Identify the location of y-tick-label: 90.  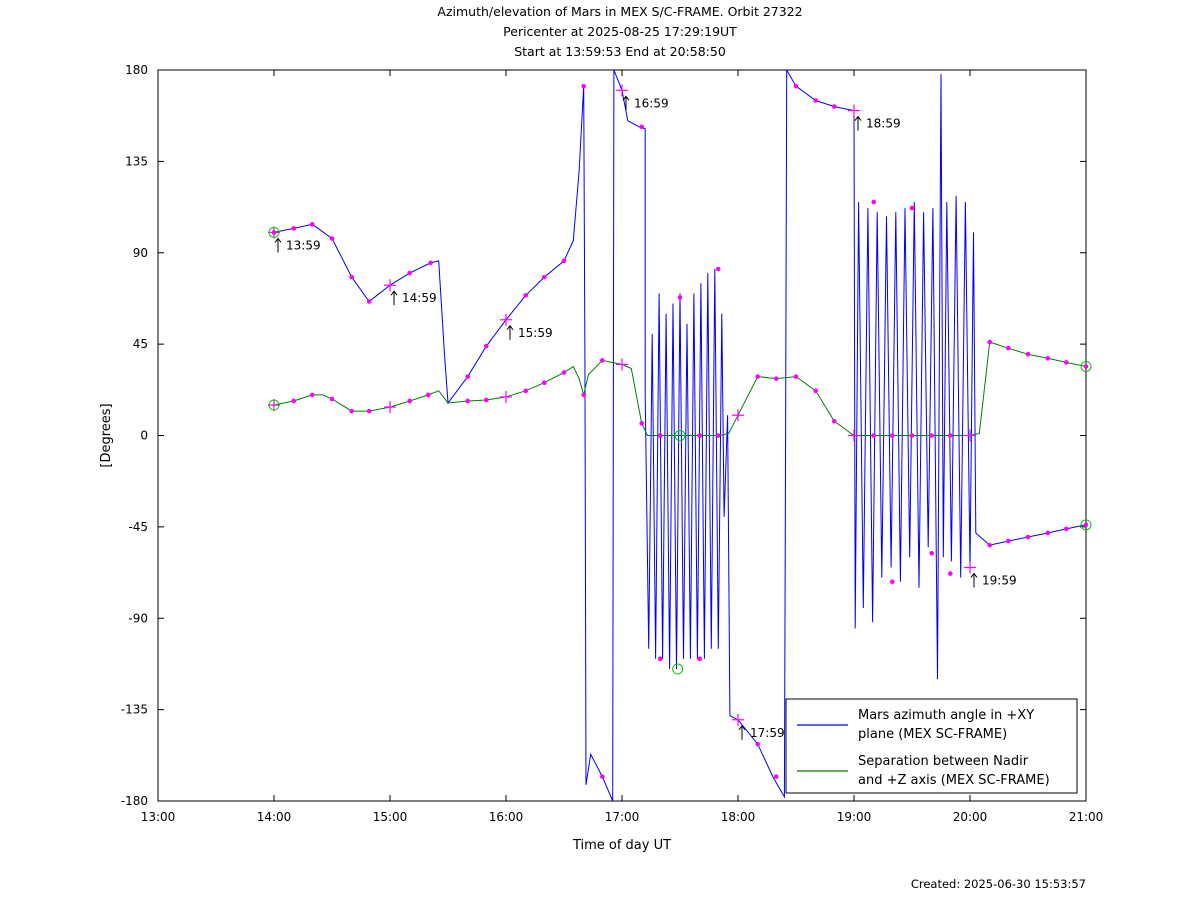
(140, 253).